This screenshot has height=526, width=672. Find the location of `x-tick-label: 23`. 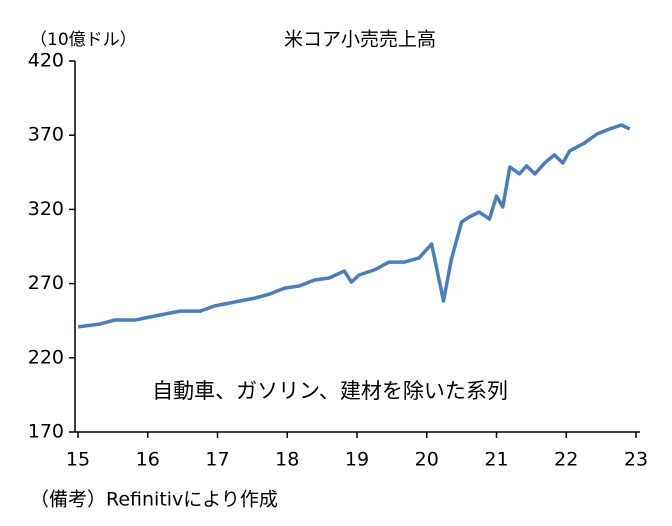

x-tick-label: 23 is located at coordinates (636, 460).